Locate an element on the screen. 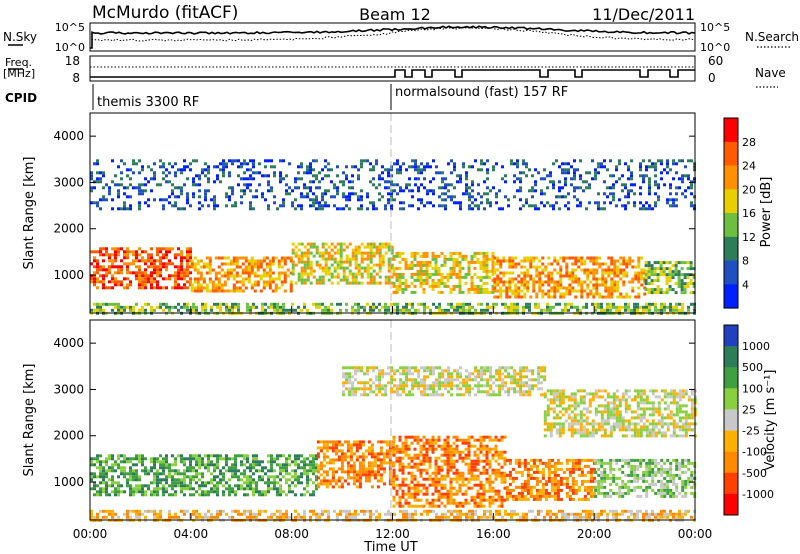 The width and height of the screenshot is (800, 554). y-tick-label: 1000 is located at coordinates (68, 275).